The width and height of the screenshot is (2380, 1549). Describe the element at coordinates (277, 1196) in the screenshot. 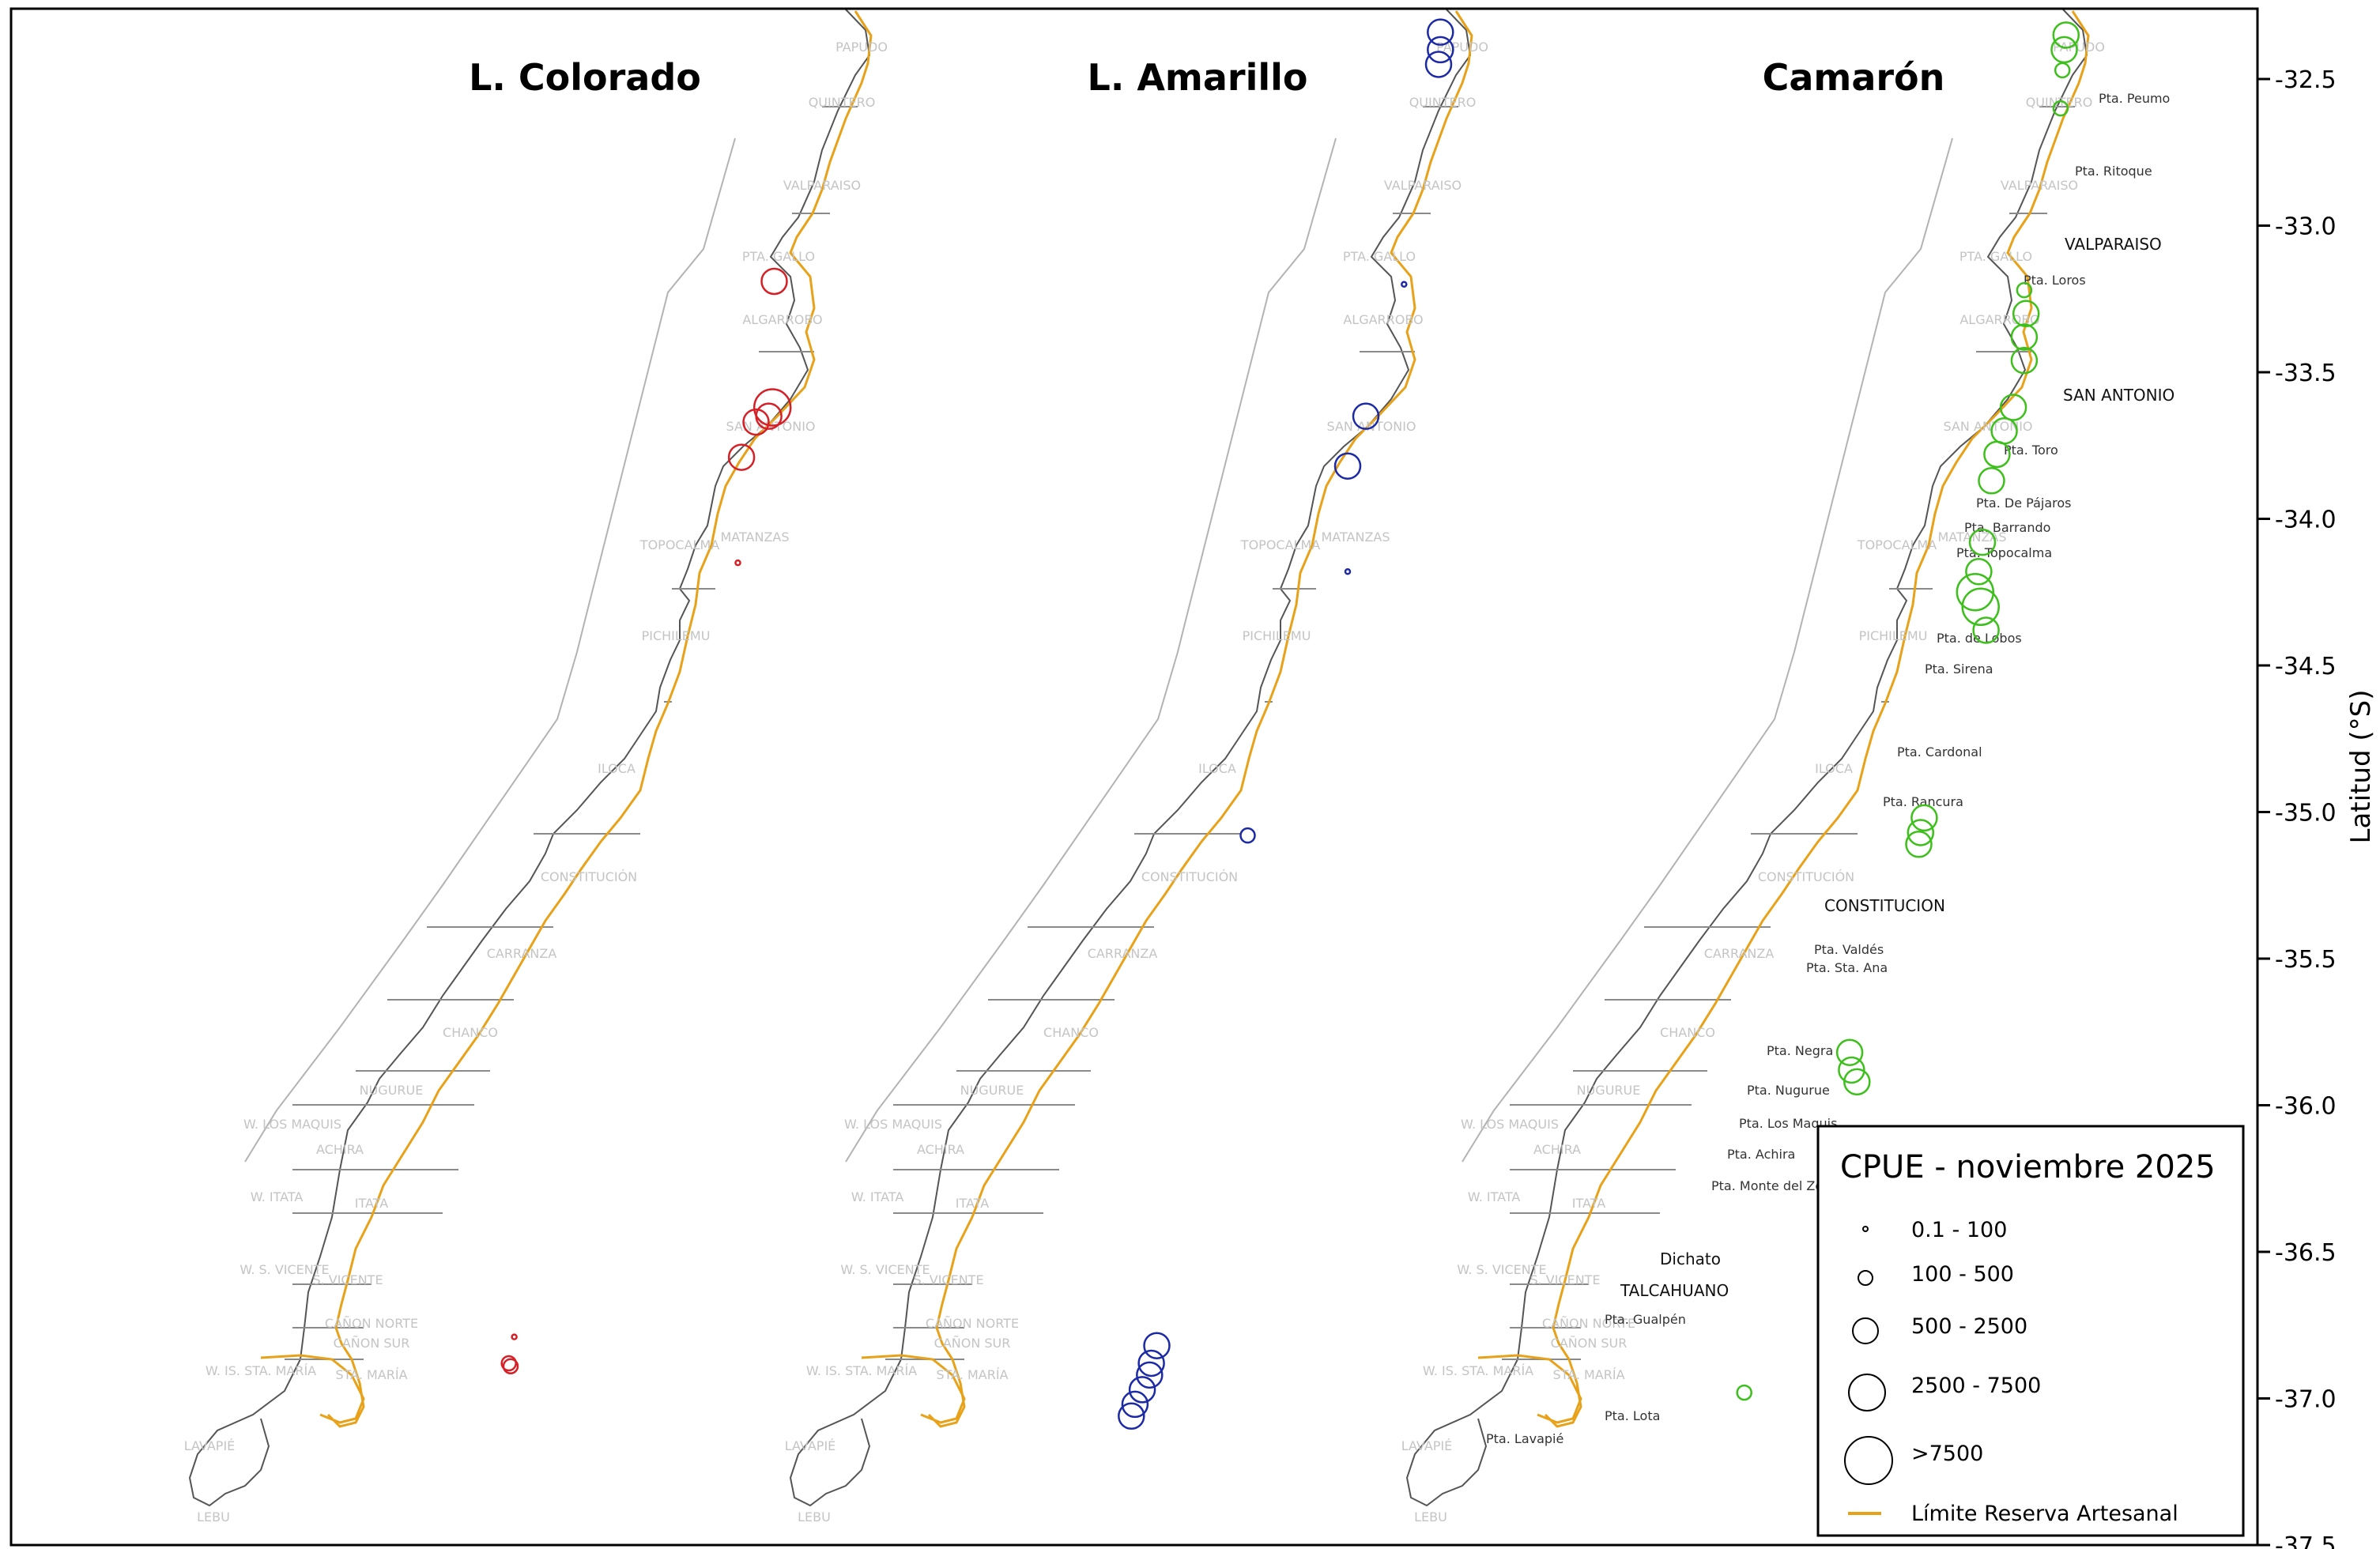

I see `zone-label: W. ITATA` at that location.